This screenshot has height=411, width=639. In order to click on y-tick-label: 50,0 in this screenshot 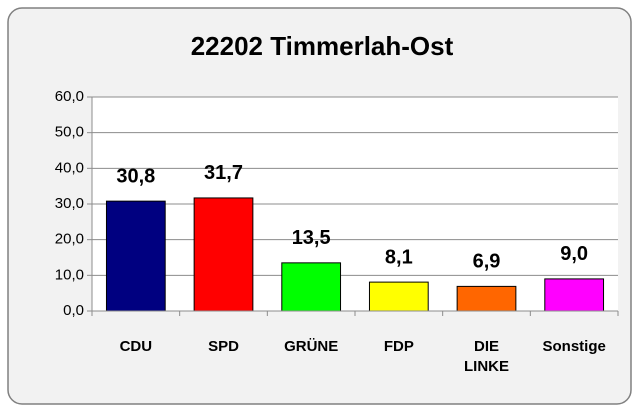, I will do `click(69, 132)`.